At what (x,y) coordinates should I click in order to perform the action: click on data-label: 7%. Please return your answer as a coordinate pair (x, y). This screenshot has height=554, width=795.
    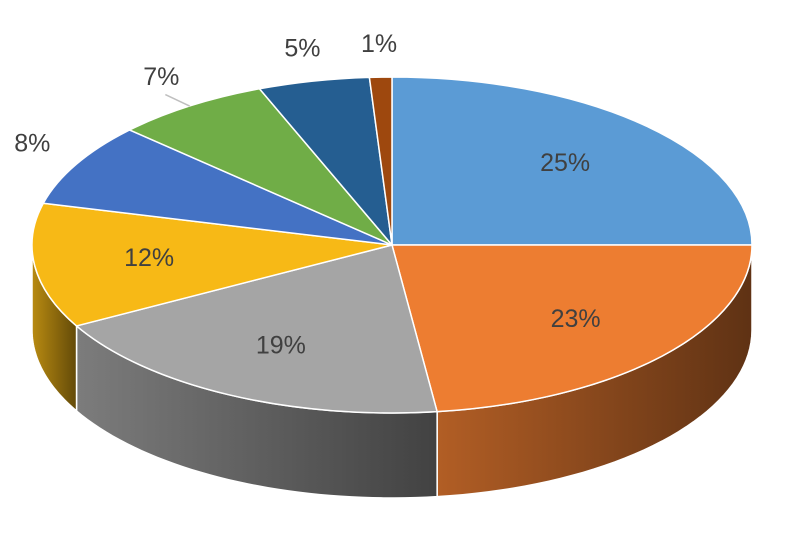
    Looking at the image, I should click on (161, 77).